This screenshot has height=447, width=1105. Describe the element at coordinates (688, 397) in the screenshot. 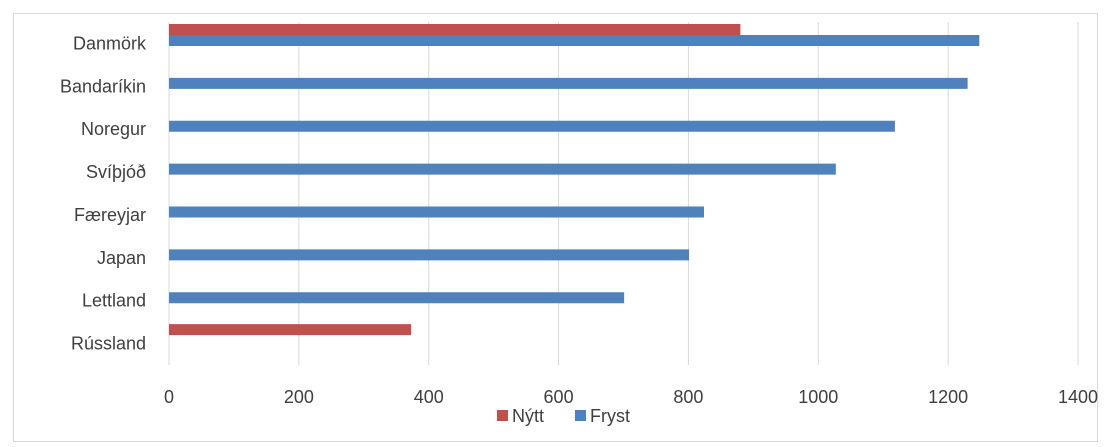

I see `x-tick-label: 800` at that location.